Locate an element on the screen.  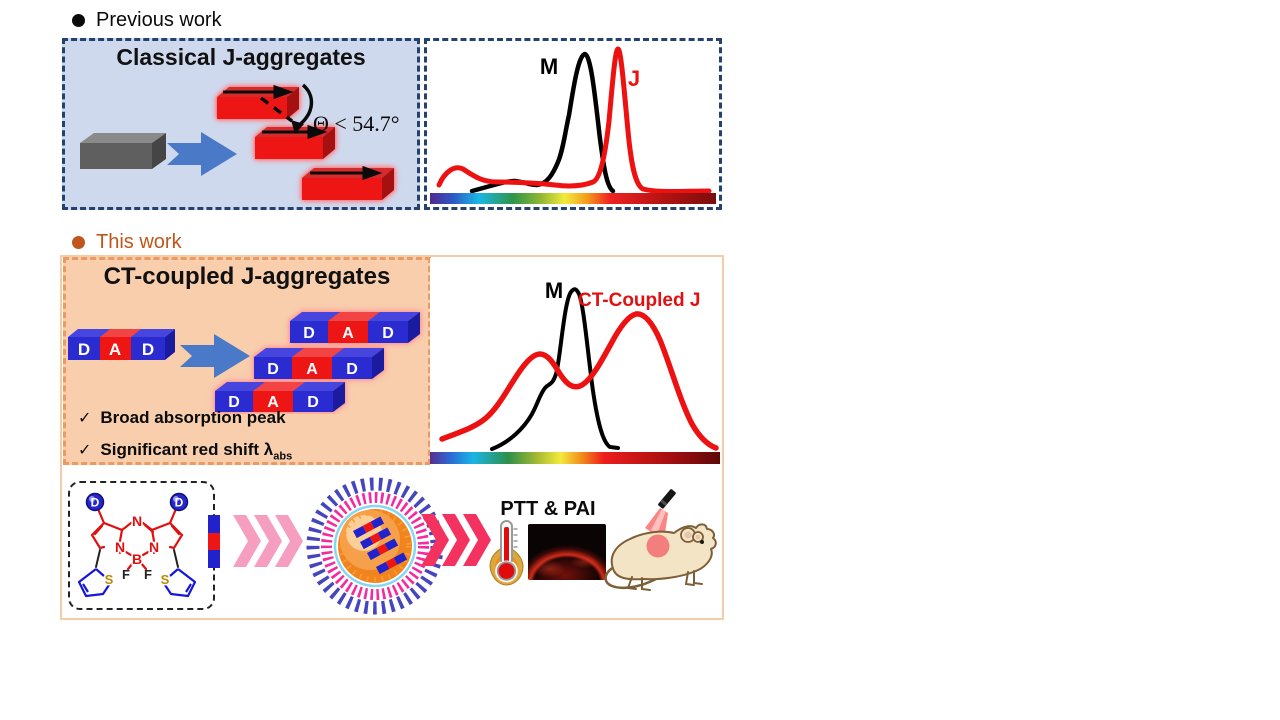
feature-red-shift: ✓ Significant red shift λabs is located at coordinates (185, 451).